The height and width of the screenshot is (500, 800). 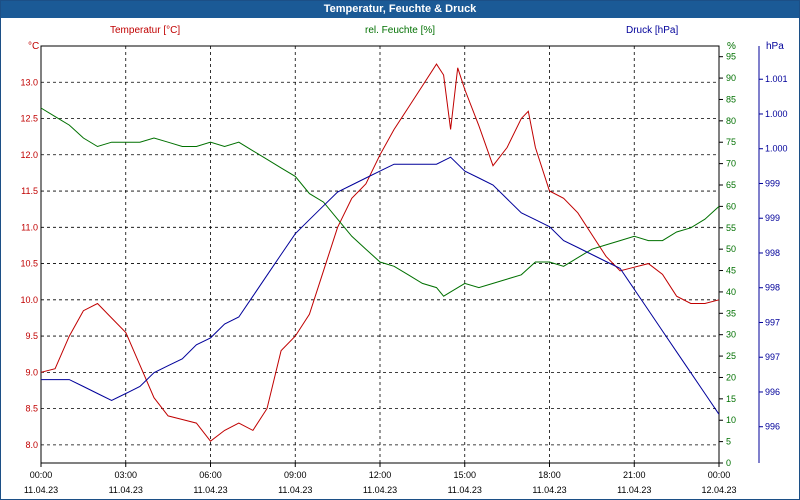 What do you see at coordinates (775, 46) in the screenshot?
I see `pressure-unit-label: hPa` at bounding box center [775, 46].